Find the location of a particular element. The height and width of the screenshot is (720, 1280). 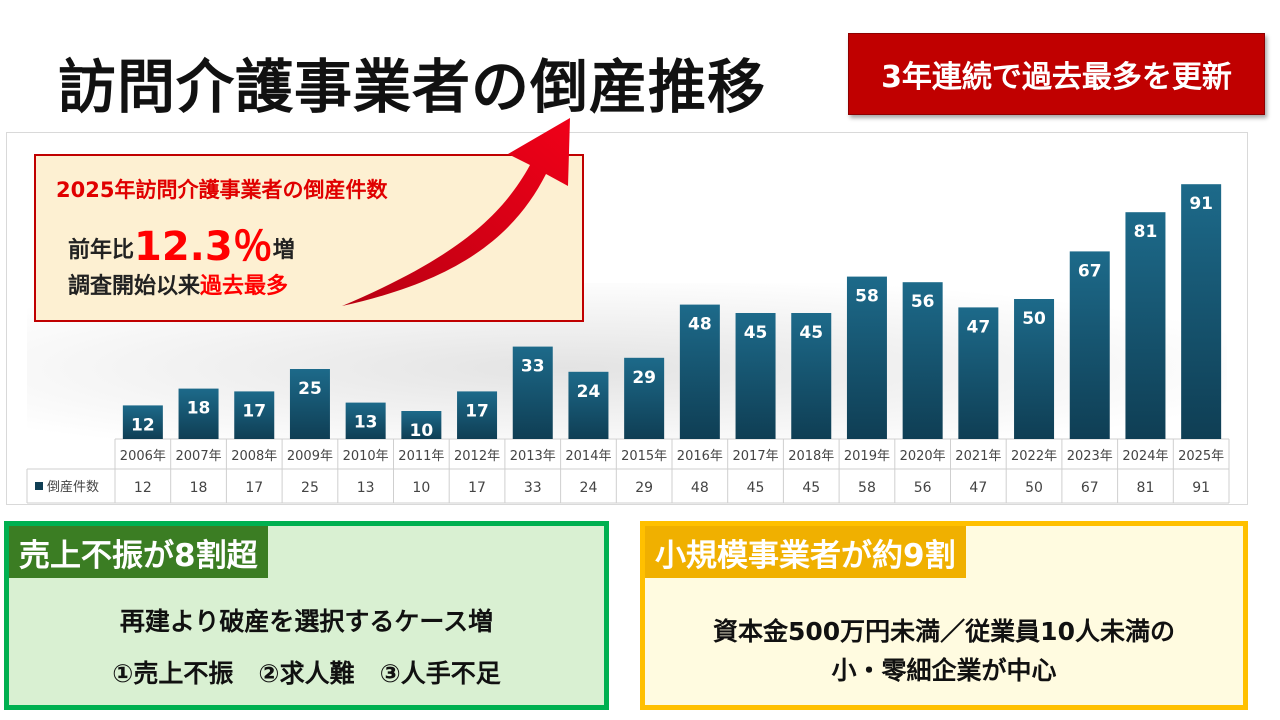

category-label: 2025年 is located at coordinates (1201, 456).